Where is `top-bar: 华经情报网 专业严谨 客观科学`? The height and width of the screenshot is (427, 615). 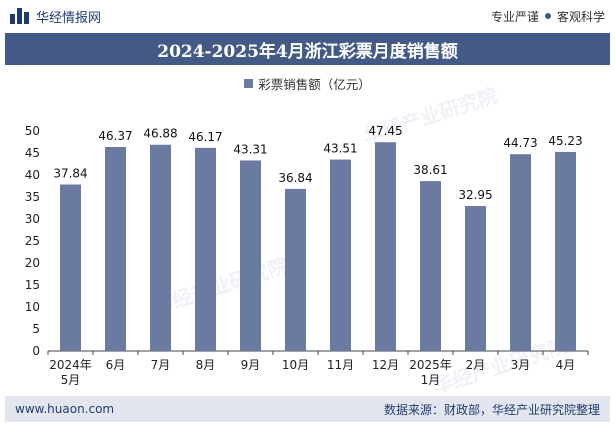
top-bar: 华经情报网 专业严谨 客观科学 is located at coordinates (307, 16).